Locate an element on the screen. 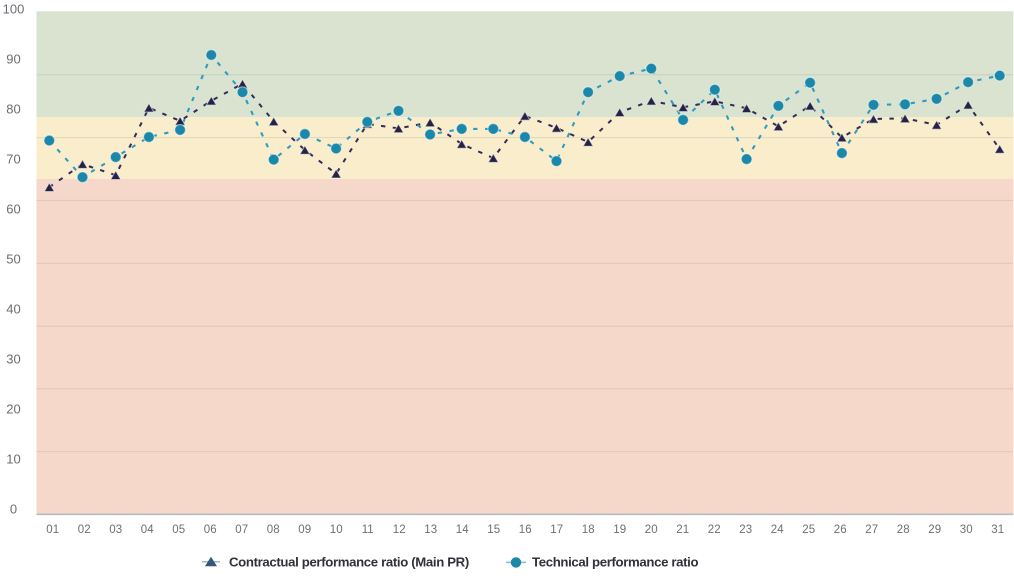 The width and height of the screenshot is (1014, 584). svg-text: 26 is located at coordinates (840, 530).